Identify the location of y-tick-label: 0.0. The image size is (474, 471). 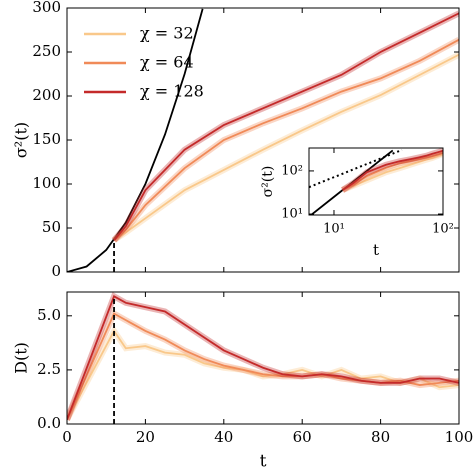
(49, 423).